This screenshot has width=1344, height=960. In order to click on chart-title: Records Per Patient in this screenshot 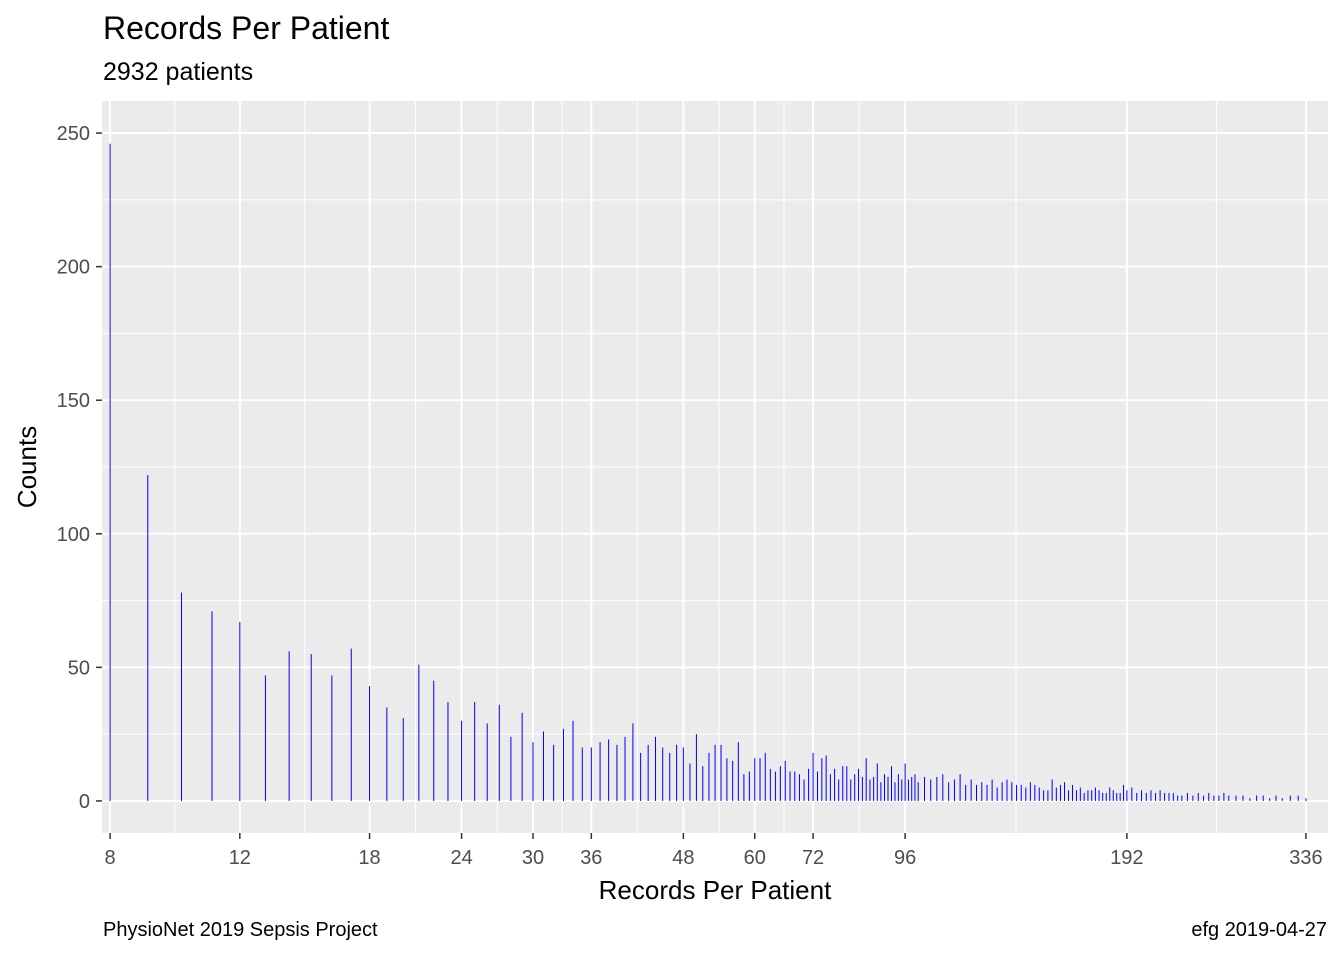, I will do `click(246, 28)`.